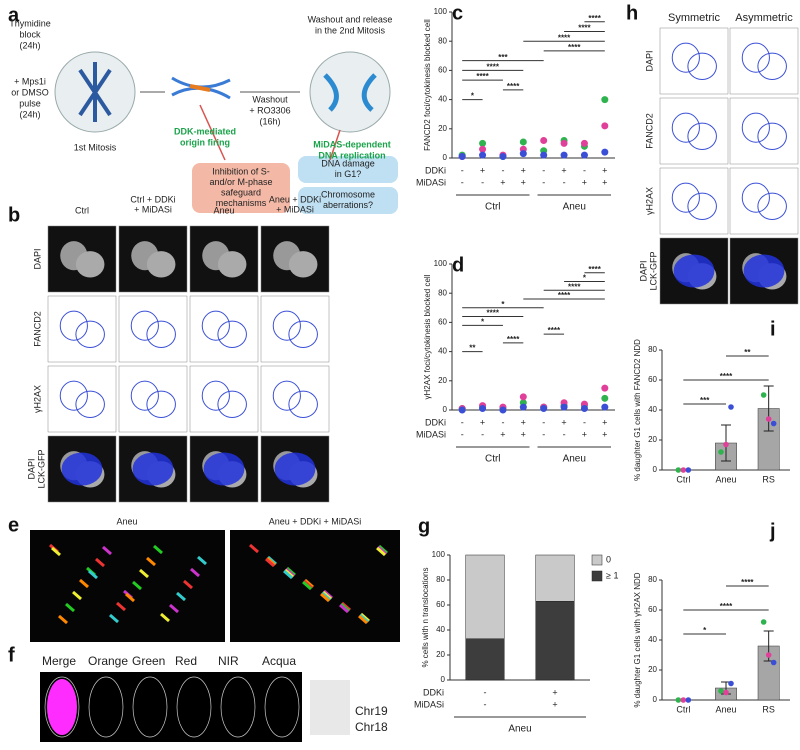  I want to click on y-axis-label: γH2AX foci/cytokinesis blocked cell, so click(427, 336).